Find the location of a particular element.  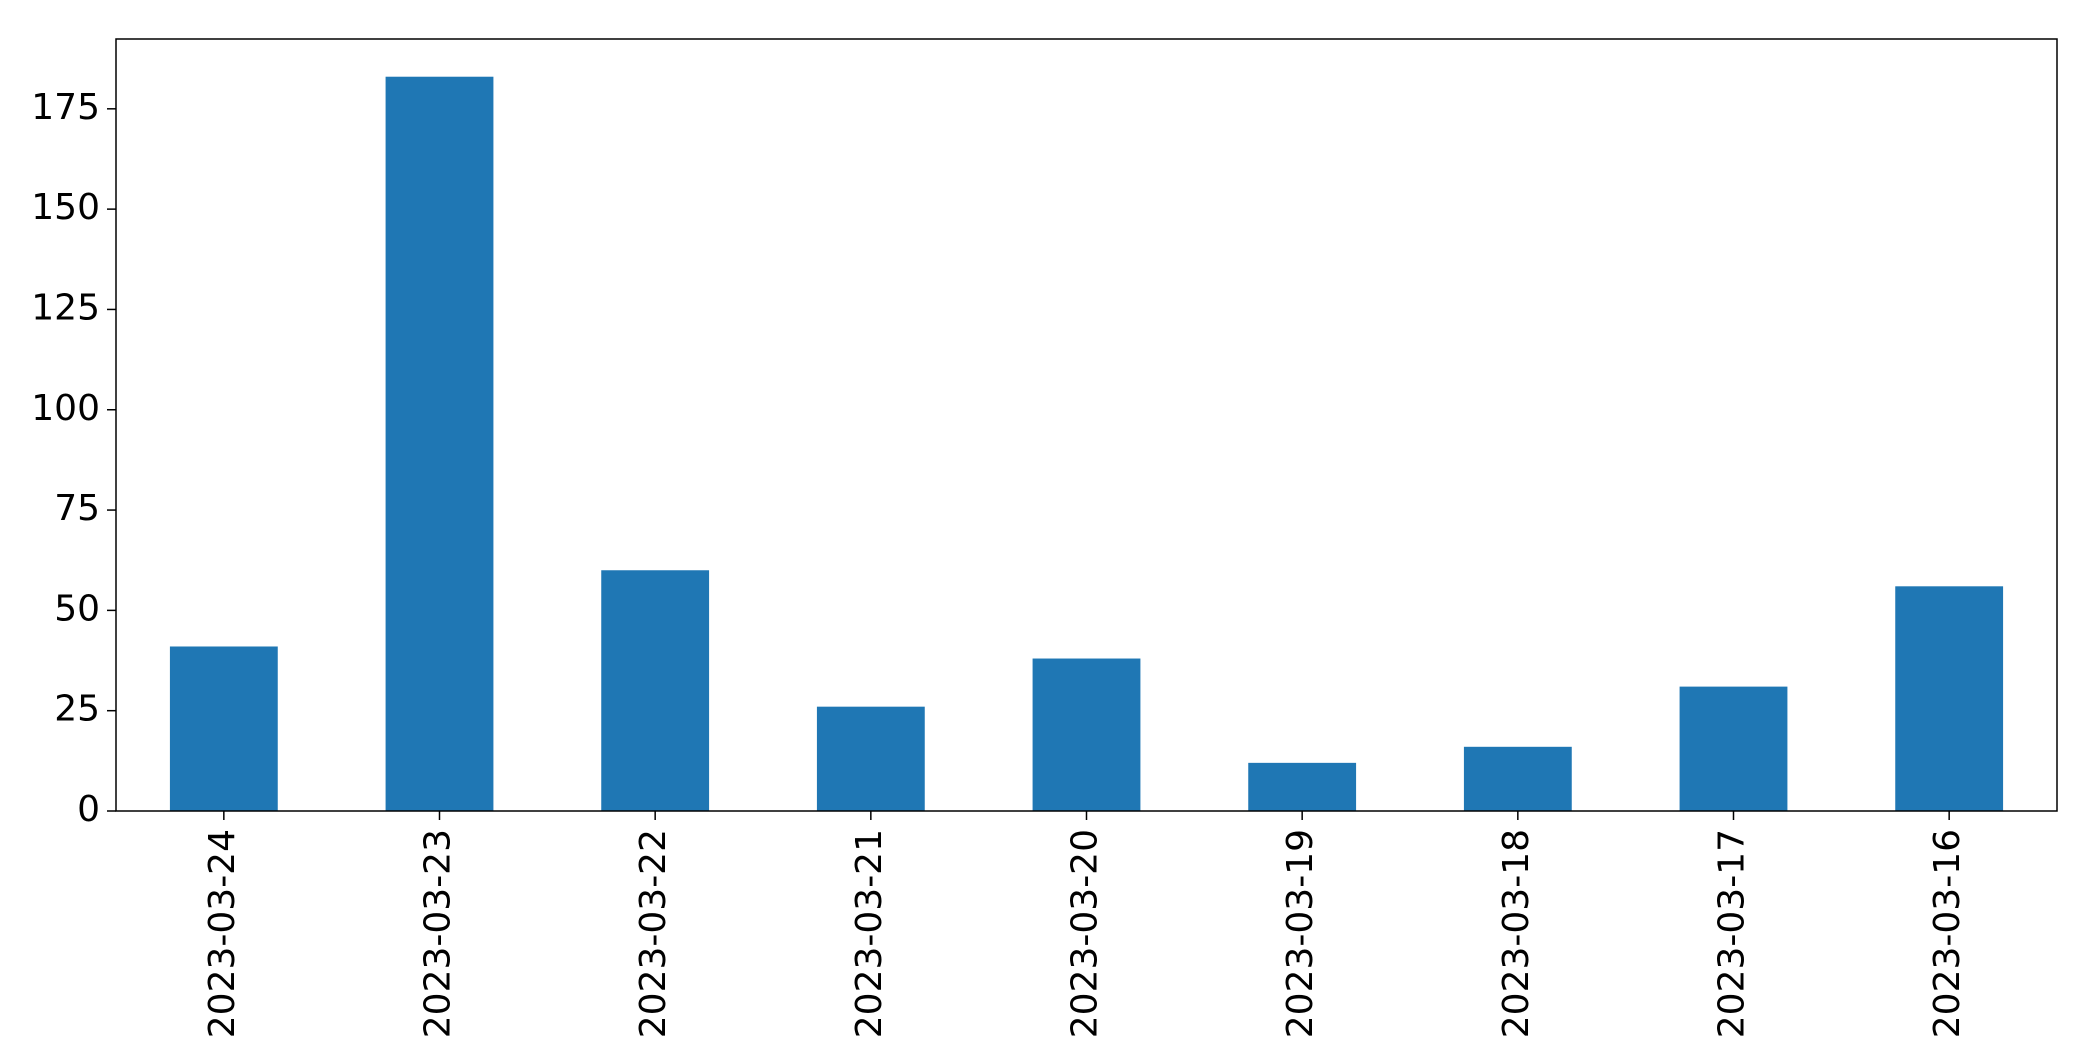

y-tick-label: 0 is located at coordinates (88, 809).